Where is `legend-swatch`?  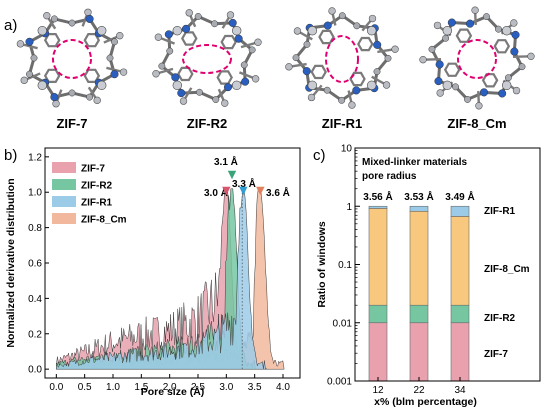
legend-swatch is located at coordinates (64, 201).